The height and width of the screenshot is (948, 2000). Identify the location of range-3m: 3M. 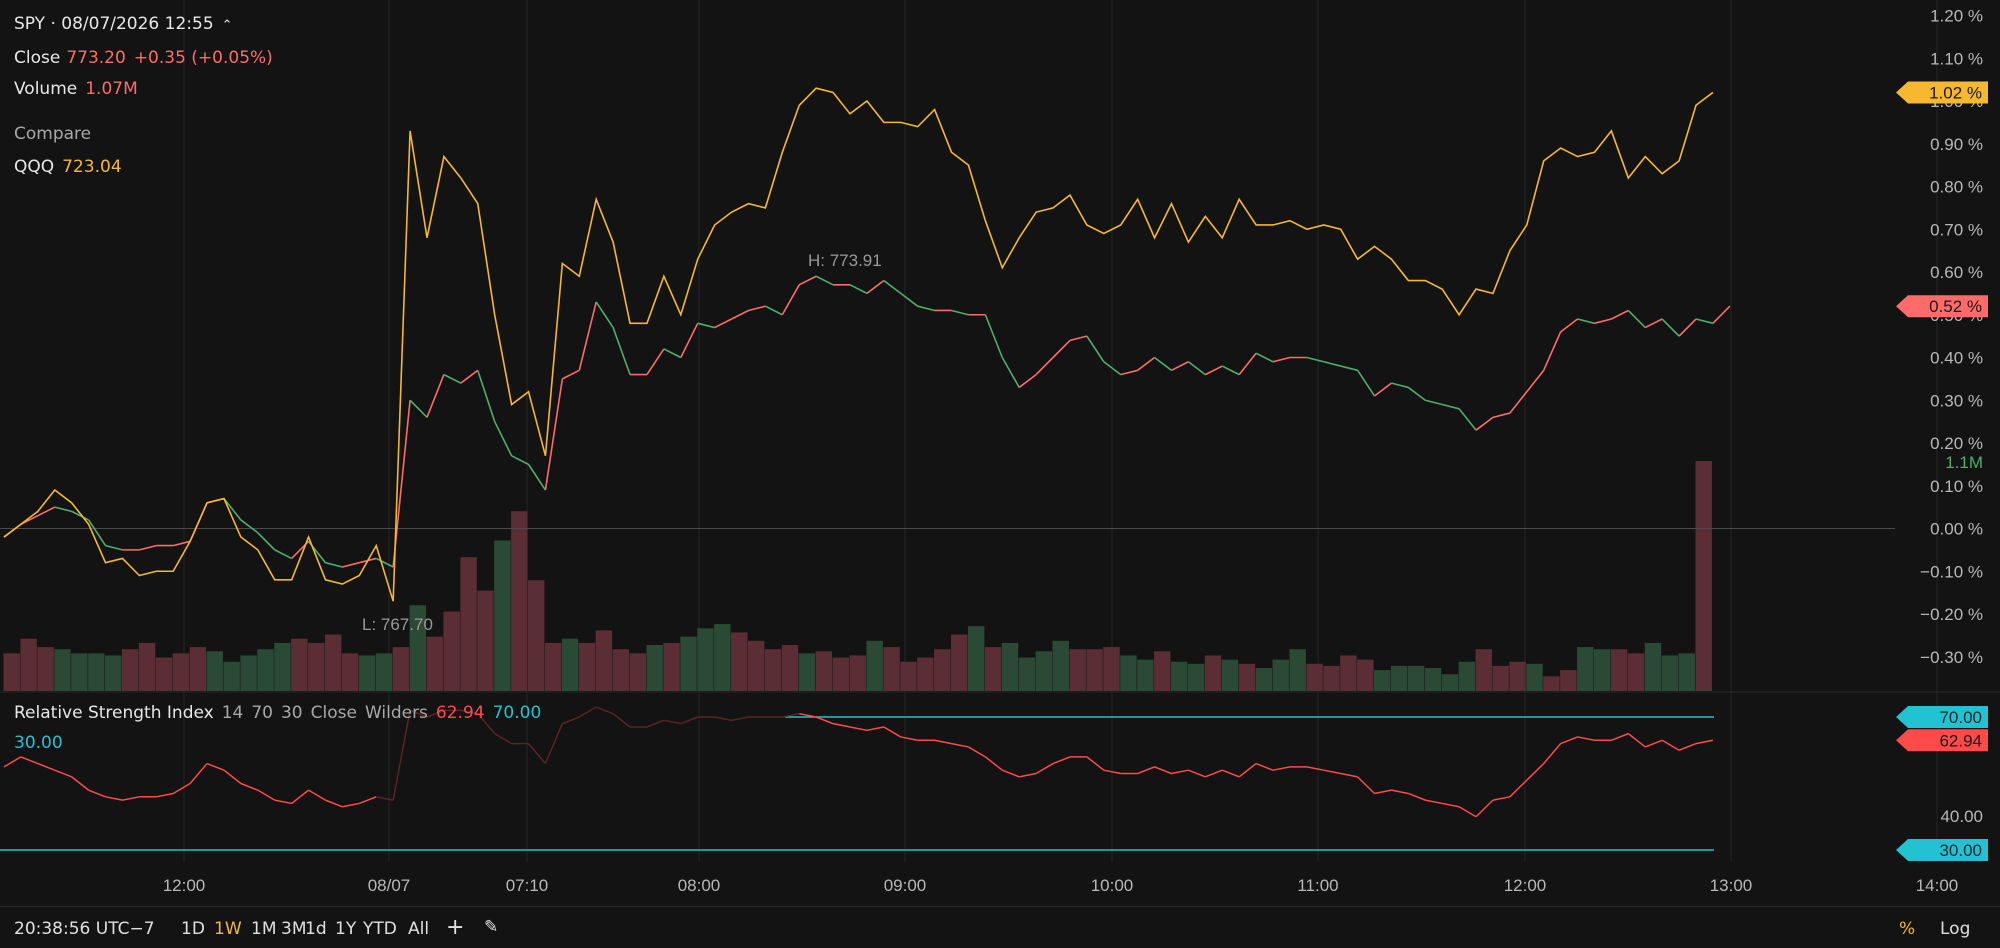
(294, 929).